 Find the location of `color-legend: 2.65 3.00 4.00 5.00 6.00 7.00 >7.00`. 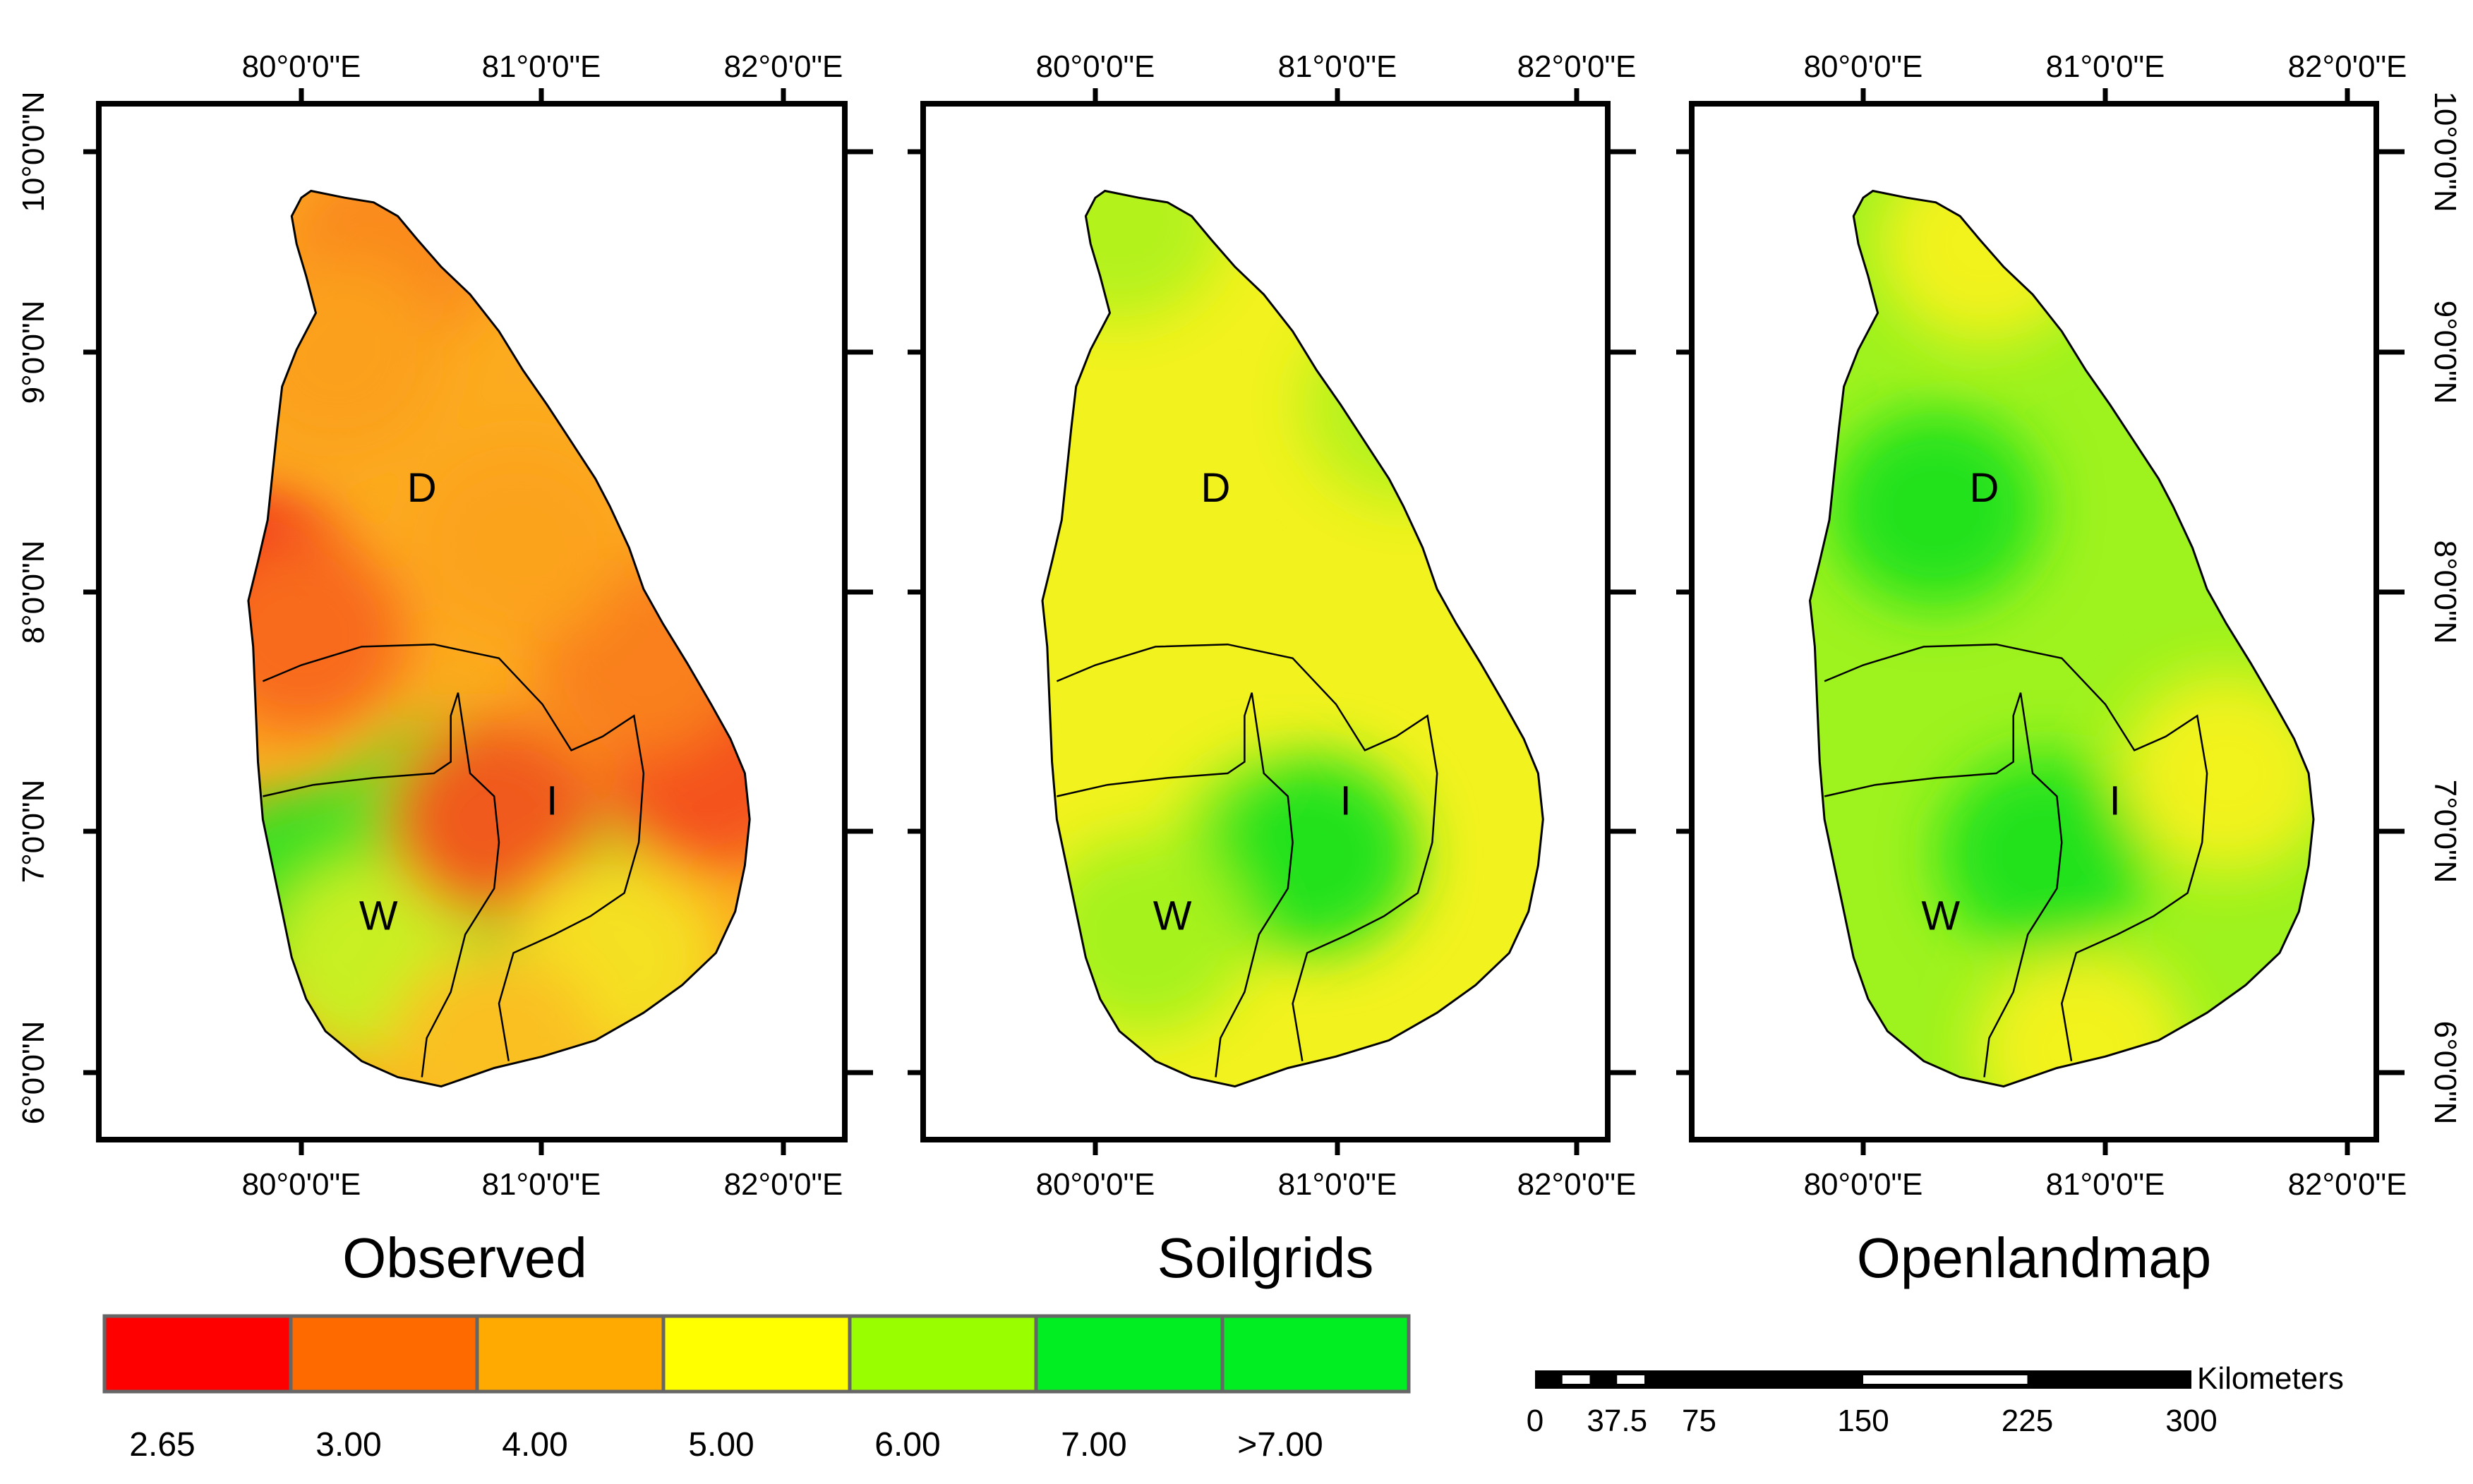

color-legend: 2.65 3.00 4.00 5.00 6.00 7.00 >7.00 is located at coordinates (756, 1389).